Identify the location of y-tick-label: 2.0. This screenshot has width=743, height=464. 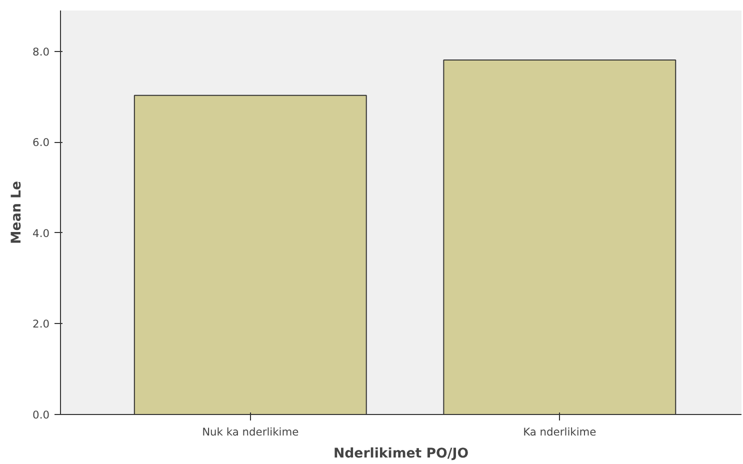
(41, 324).